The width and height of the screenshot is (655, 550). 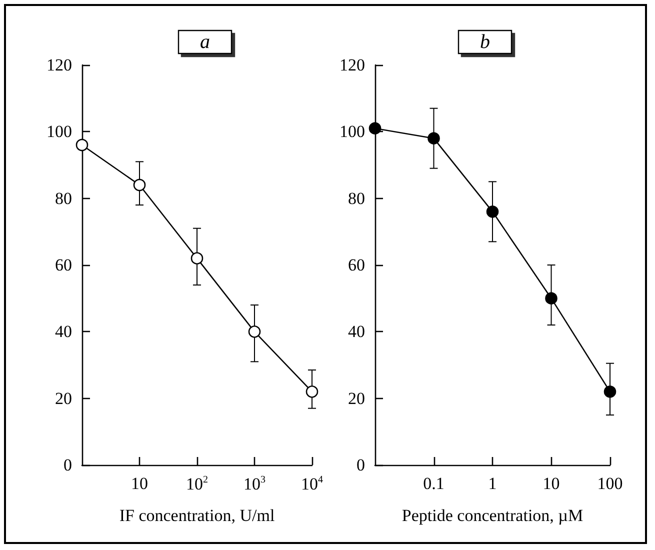 I want to click on x-tick-label: 100, so click(x=610, y=483).